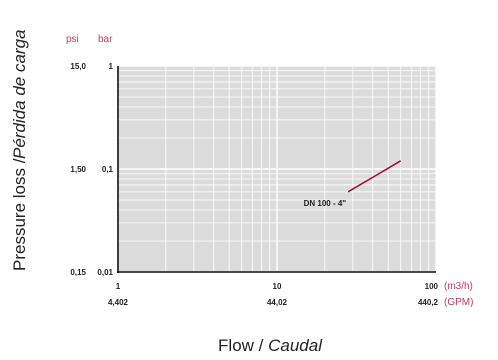  What do you see at coordinates (295, 345) in the screenshot?
I see `x-axis-title-italic: Caudal` at bounding box center [295, 345].